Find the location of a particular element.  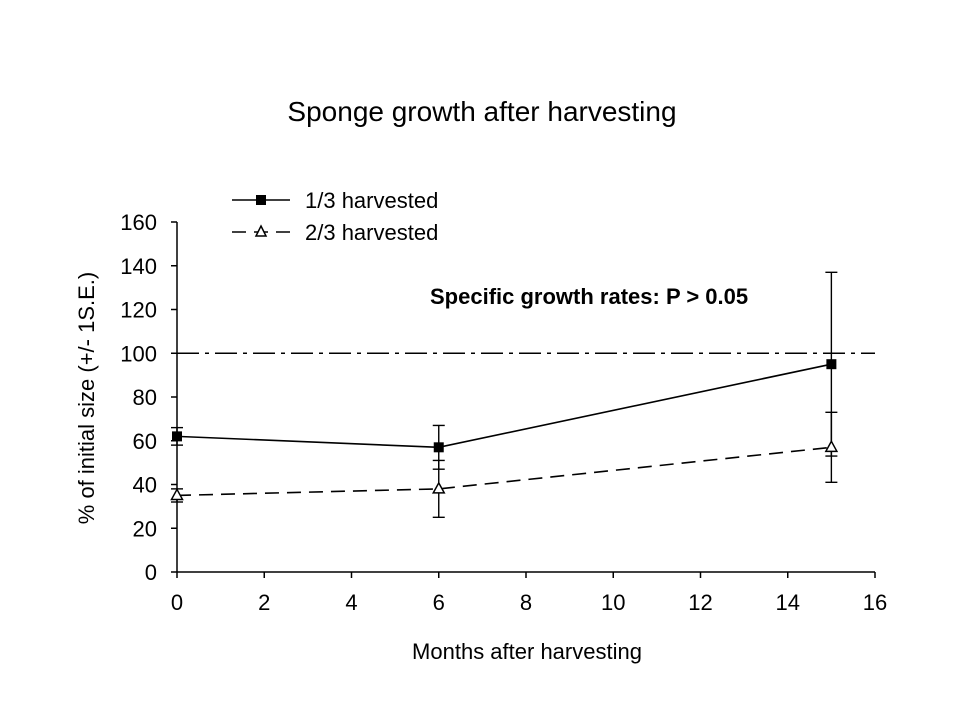

y-tick-label: 80 is located at coordinates (145, 397).